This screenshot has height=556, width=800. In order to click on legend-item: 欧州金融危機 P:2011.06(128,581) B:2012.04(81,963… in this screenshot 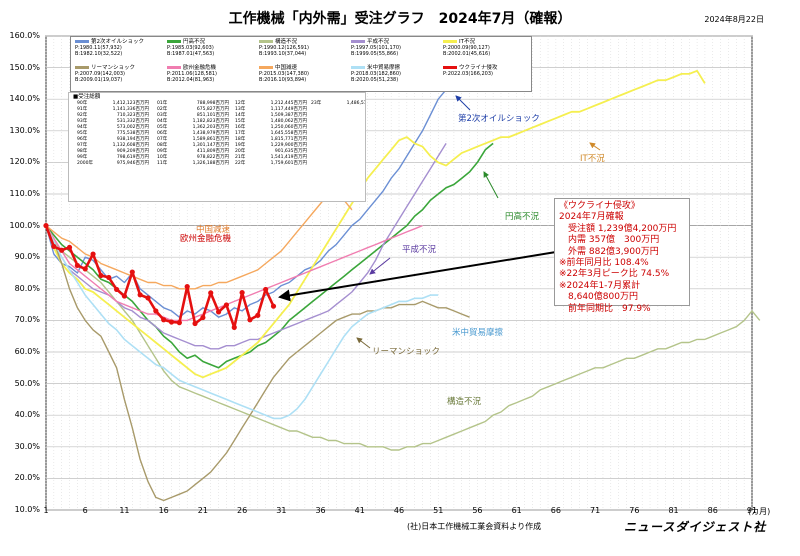, I will do `click(213, 74)`.